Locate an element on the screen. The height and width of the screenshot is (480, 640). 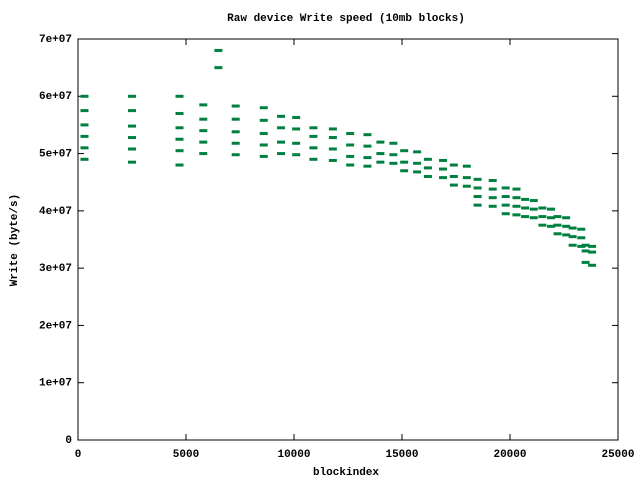
x-tick-label: 20000 is located at coordinates (509, 455).